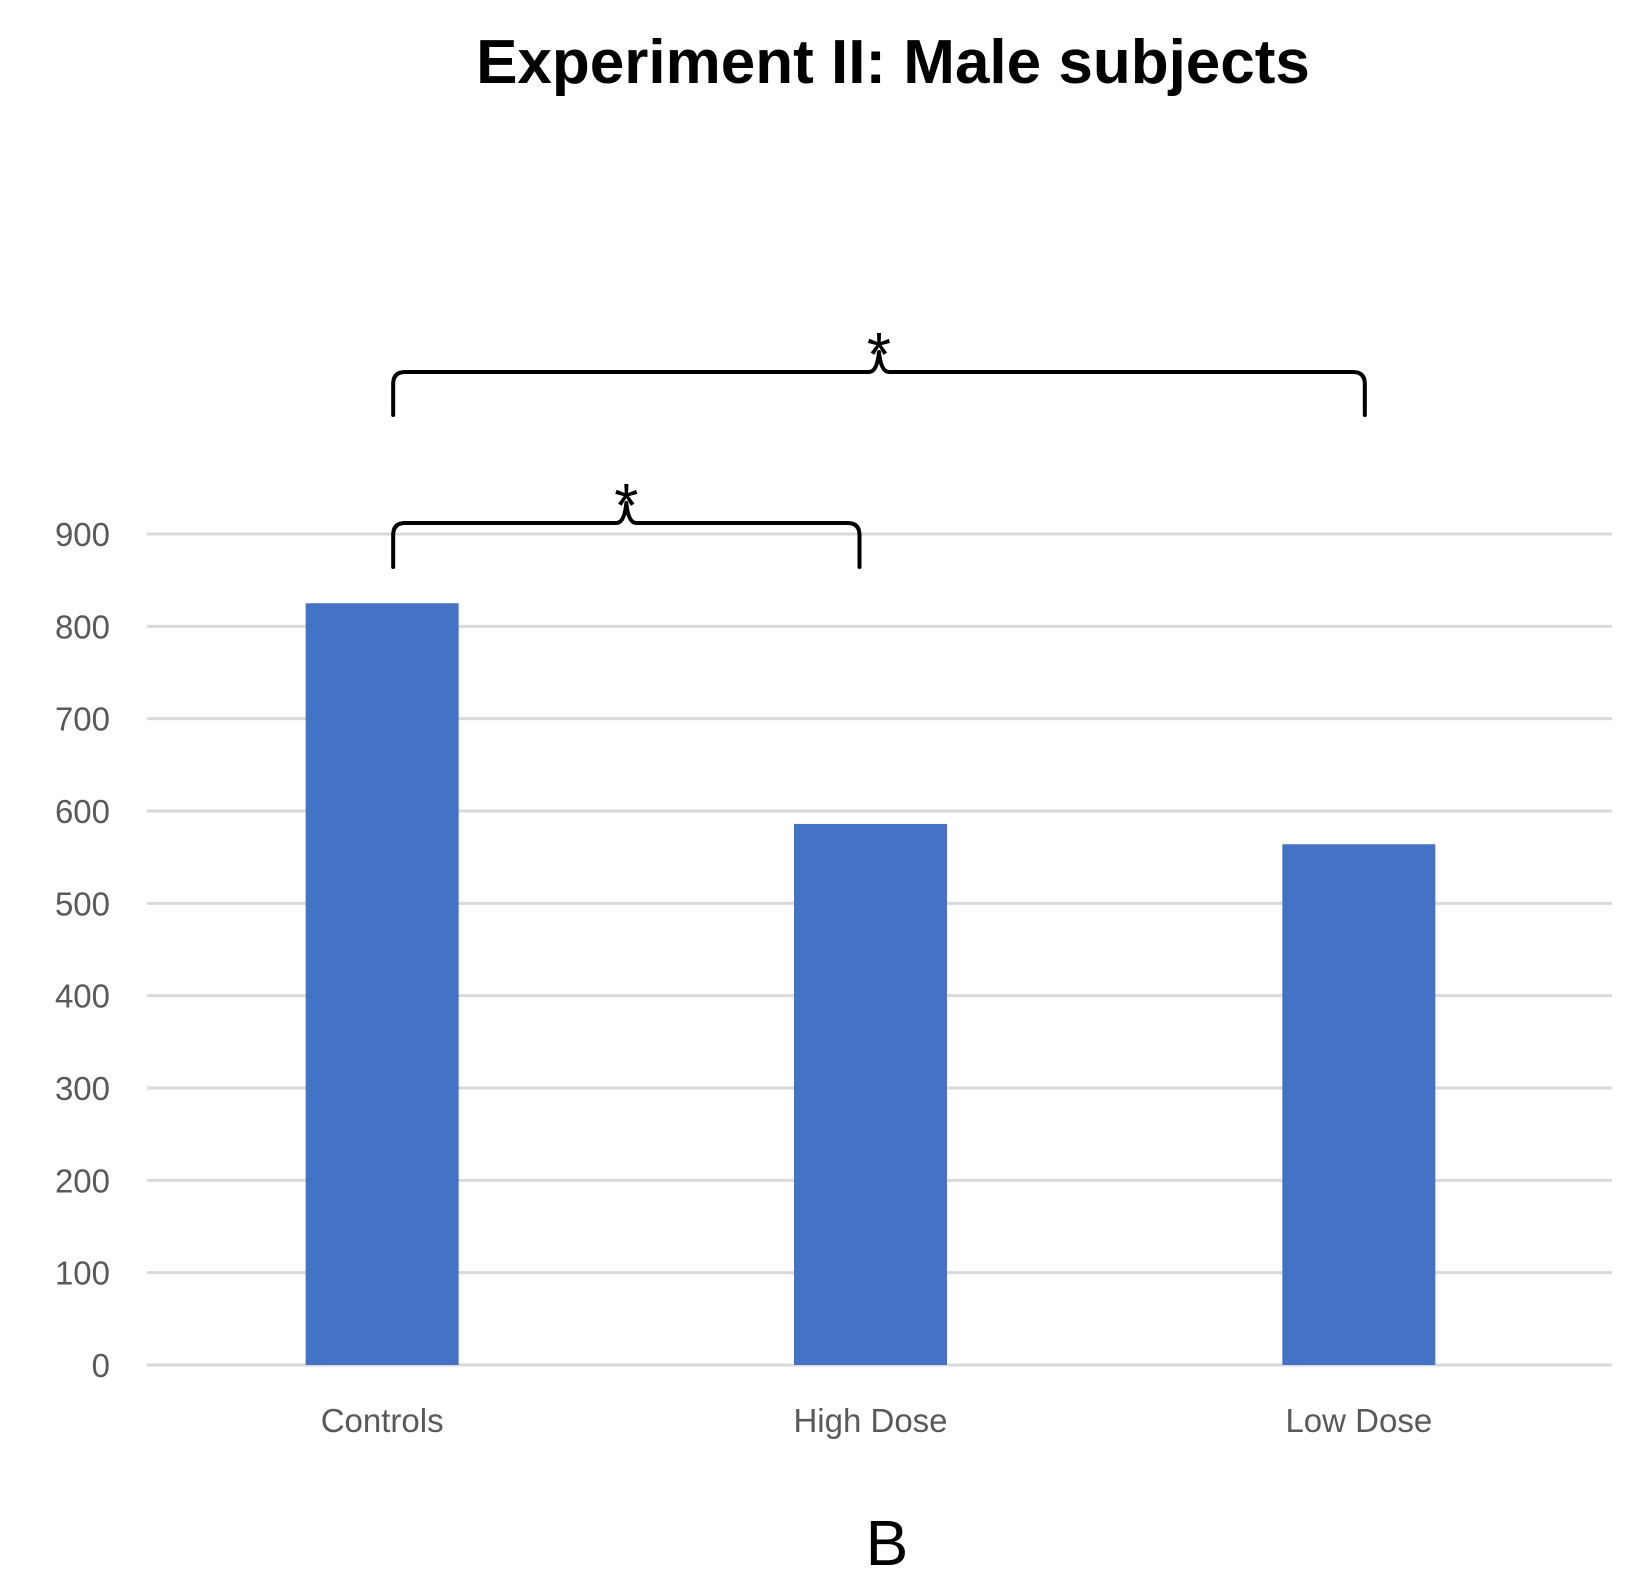  I want to click on x-category-label: Low Dose, so click(1358, 1420).